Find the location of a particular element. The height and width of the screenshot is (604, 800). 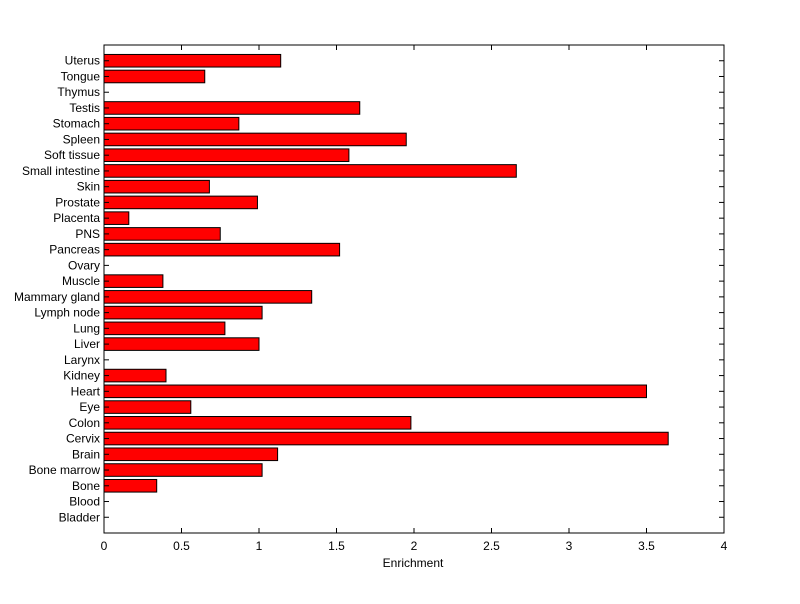

x-tick-label: 1.5 is located at coordinates (336, 546).